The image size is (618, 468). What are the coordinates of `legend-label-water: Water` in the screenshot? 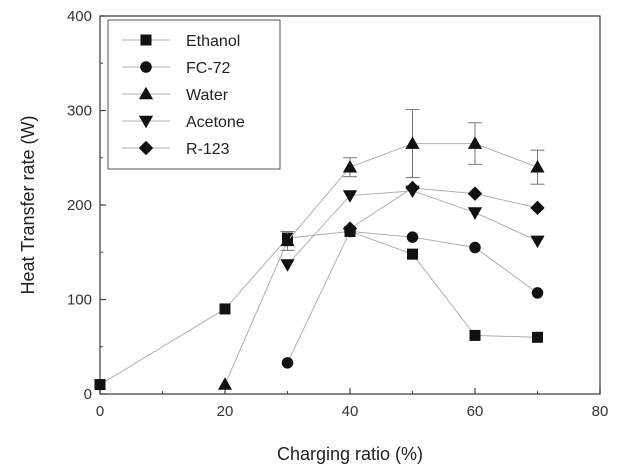 It's located at (207, 95).